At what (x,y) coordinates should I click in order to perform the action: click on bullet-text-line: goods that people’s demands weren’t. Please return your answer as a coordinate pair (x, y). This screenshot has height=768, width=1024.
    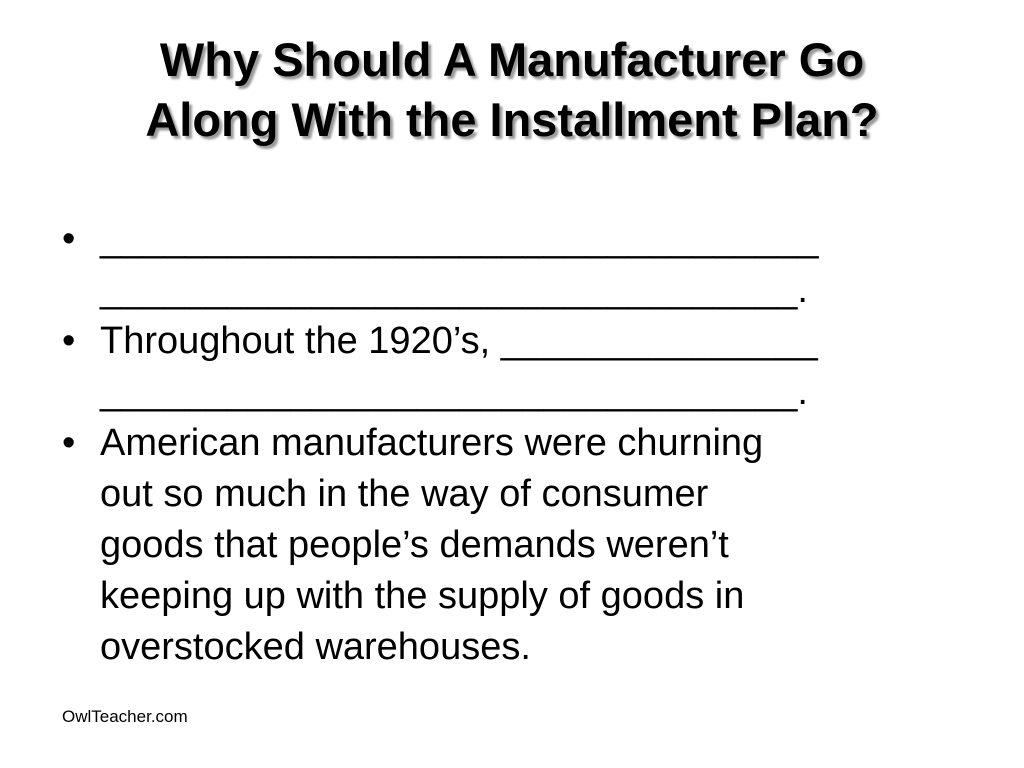
    Looking at the image, I should click on (414, 545).